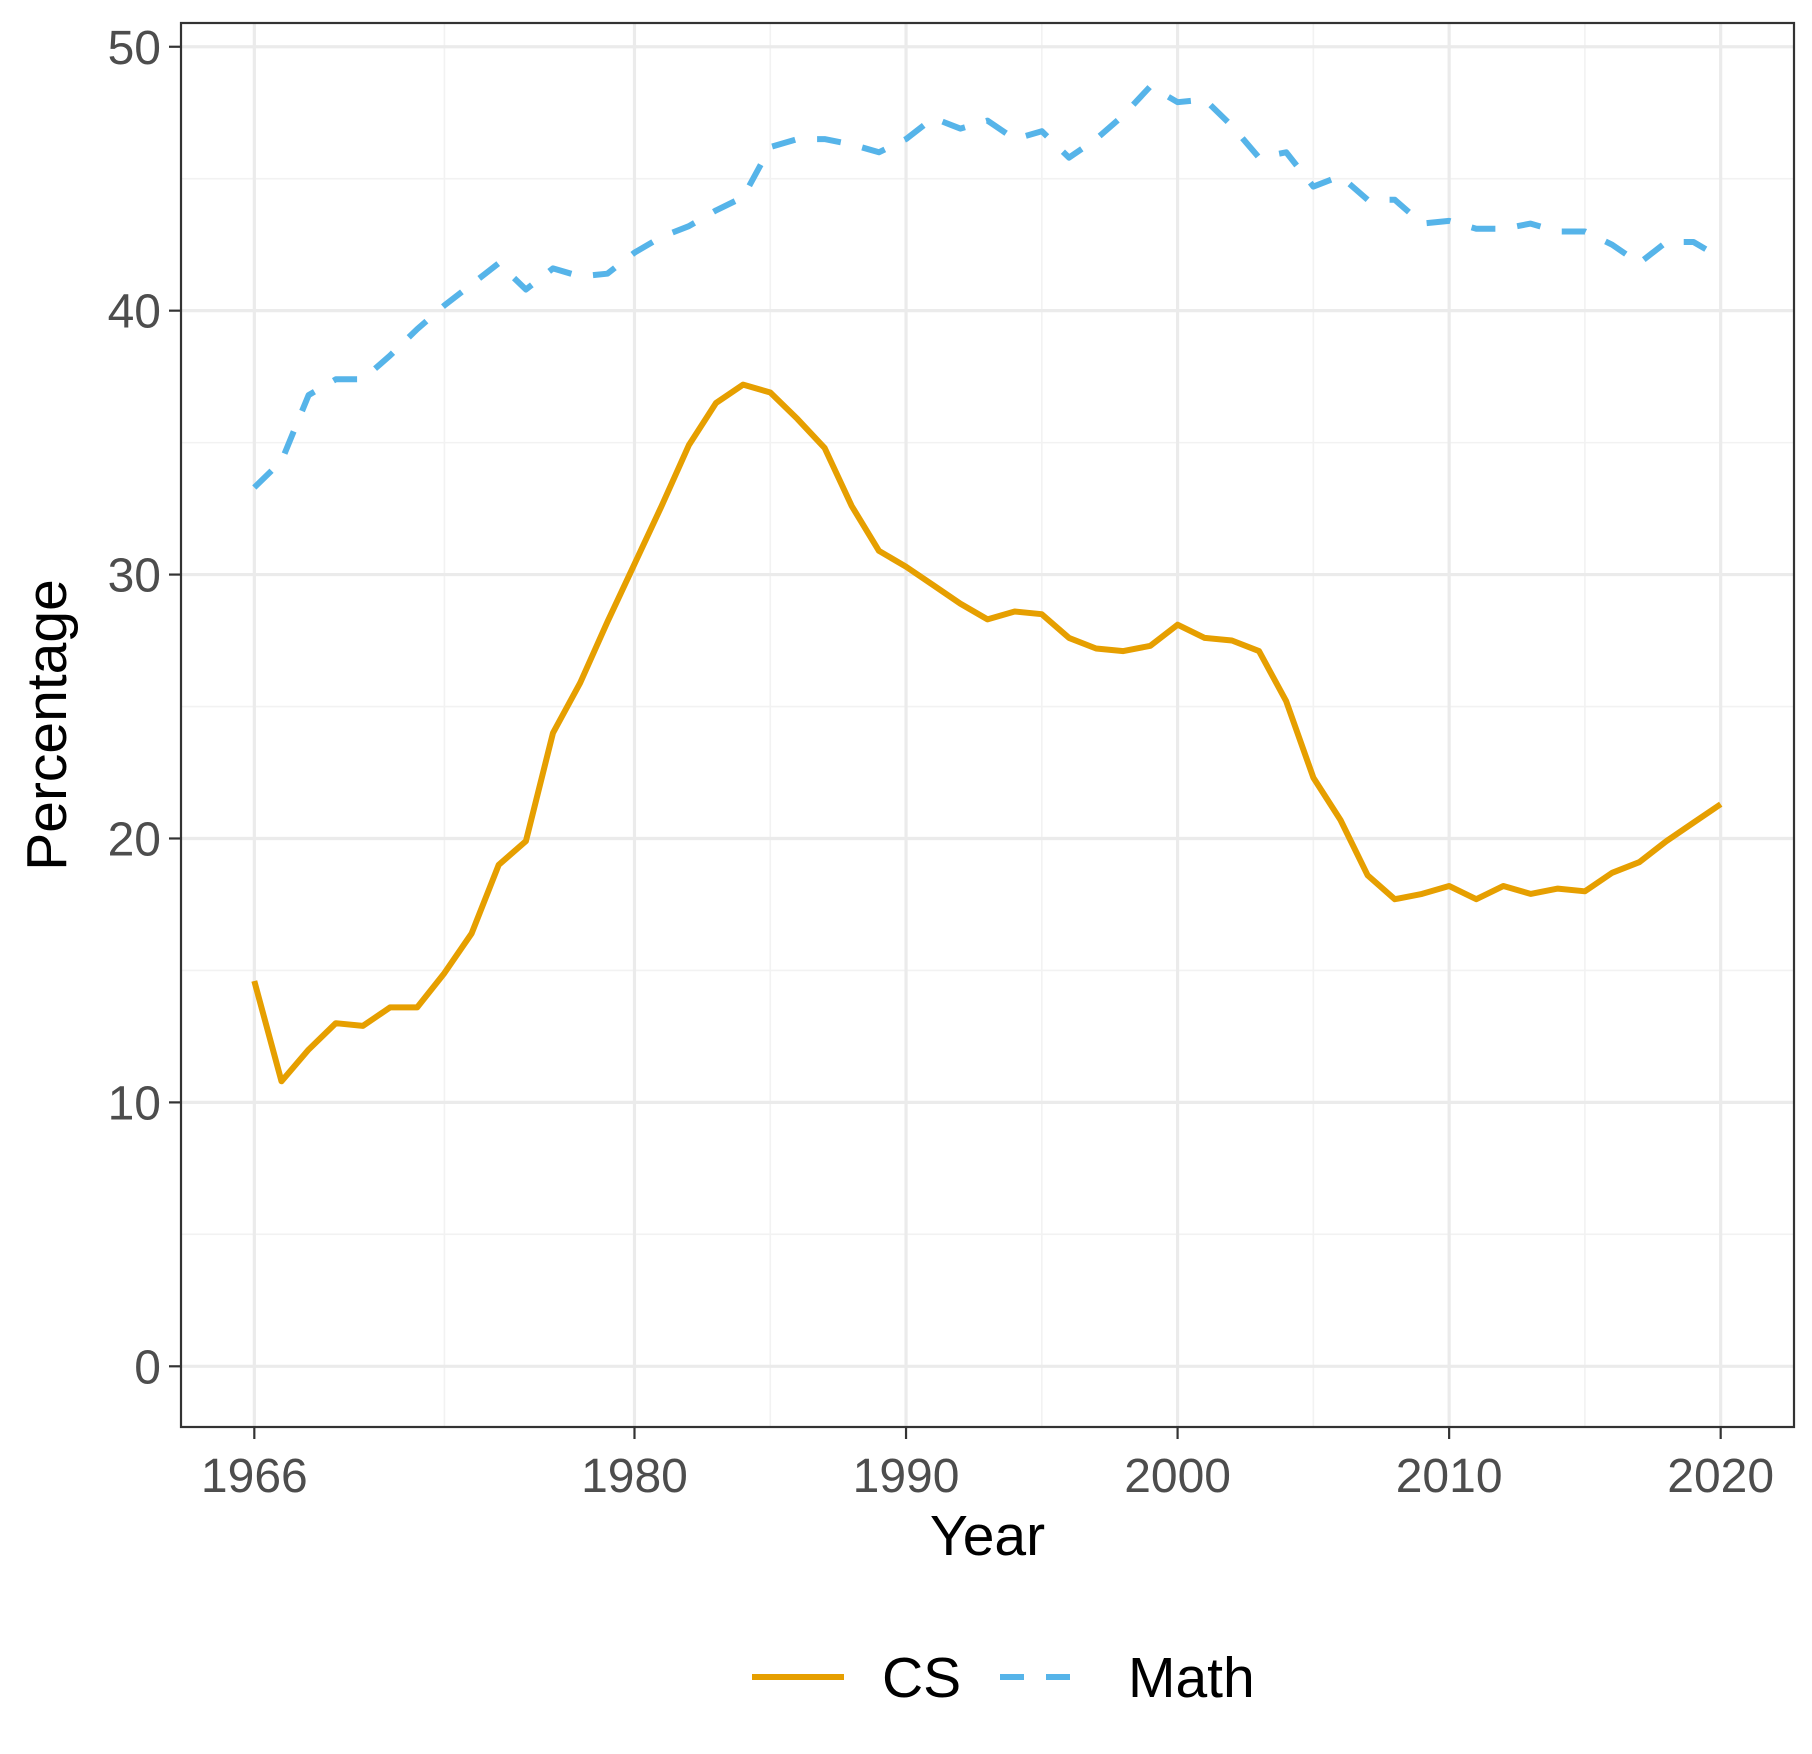 The height and width of the screenshot is (1754, 1812). I want to click on y-tick-label: 50, so click(134, 48).